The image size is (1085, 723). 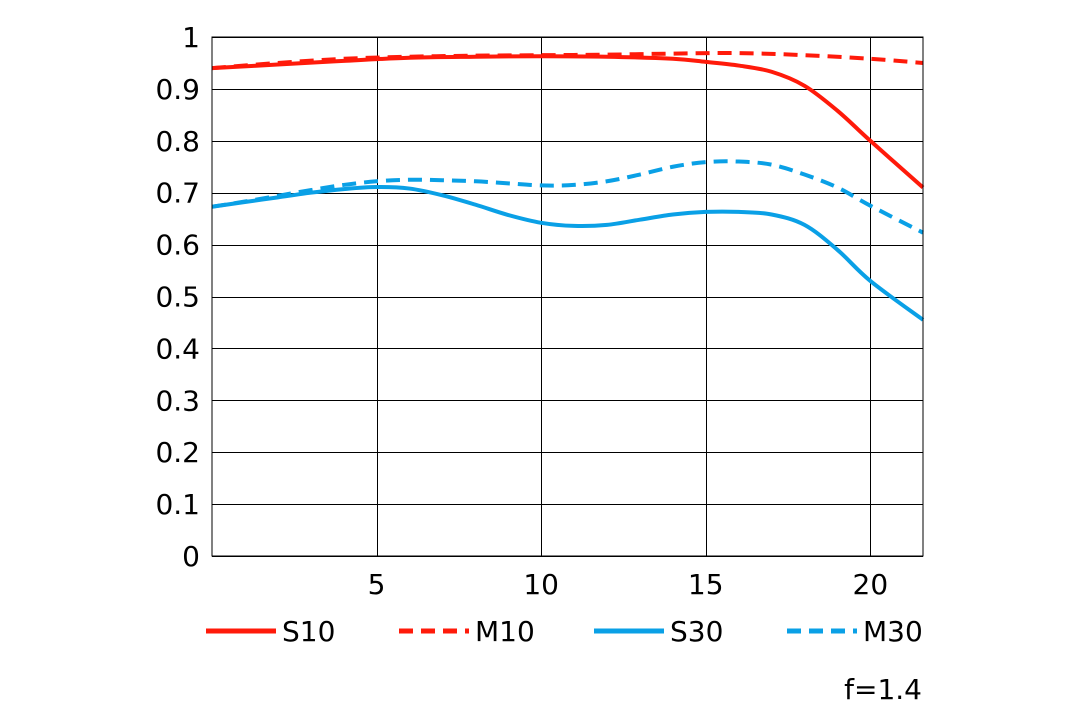 What do you see at coordinates (177, 400) in the screenshot?
I see `y-tick-label: 0.3` at bounding box center [177, 400].